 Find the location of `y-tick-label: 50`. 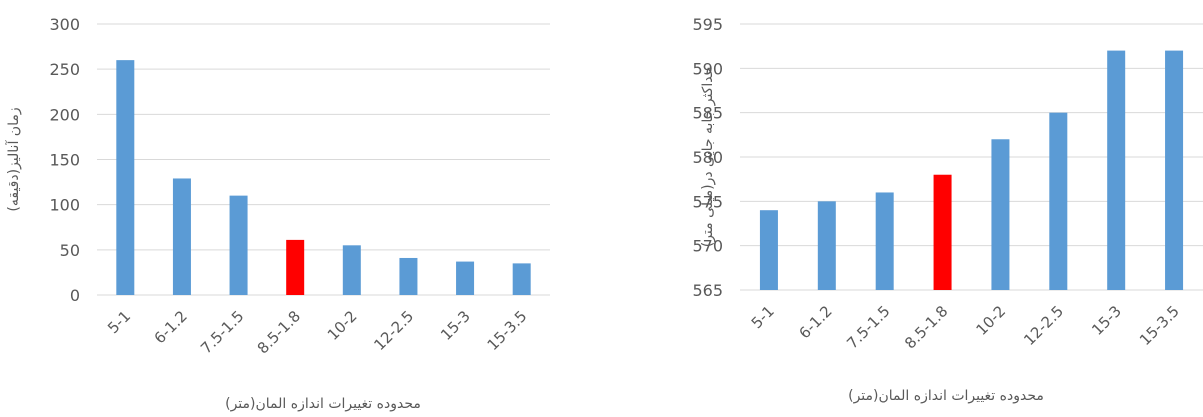

y-tick-label: 50 is located at coordinates (70, 250).